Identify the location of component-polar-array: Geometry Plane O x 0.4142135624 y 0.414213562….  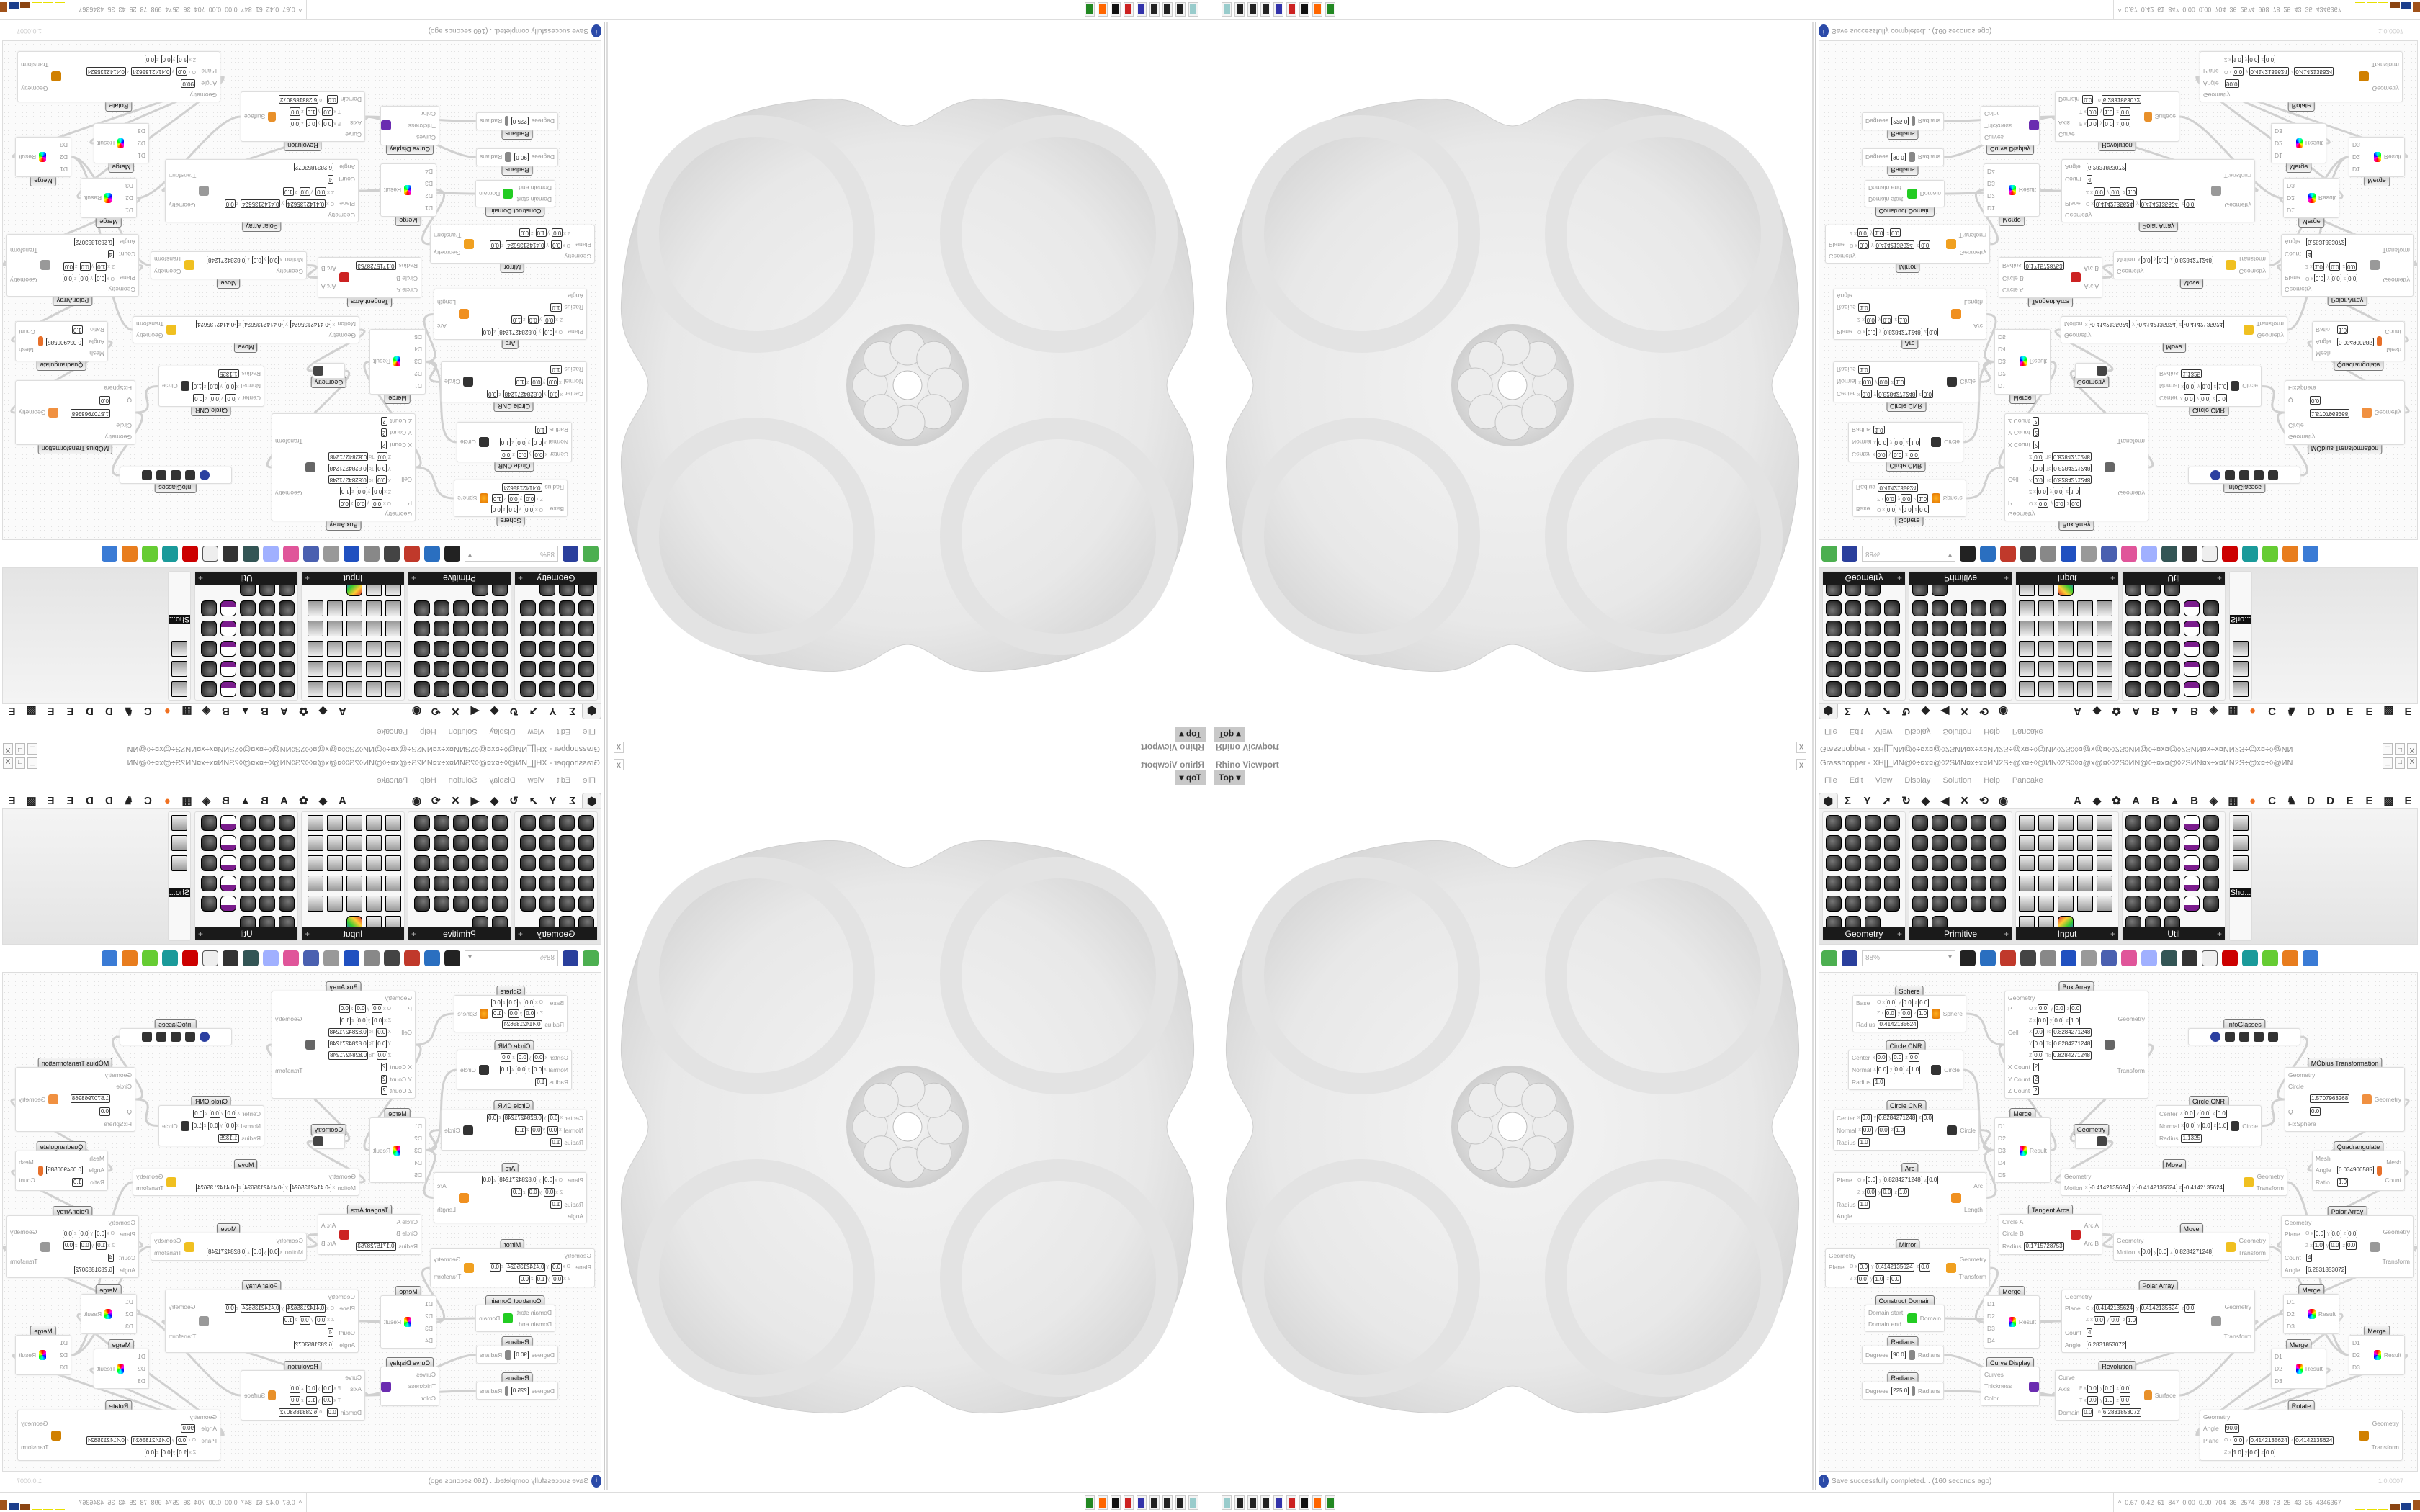
(262, 1321).